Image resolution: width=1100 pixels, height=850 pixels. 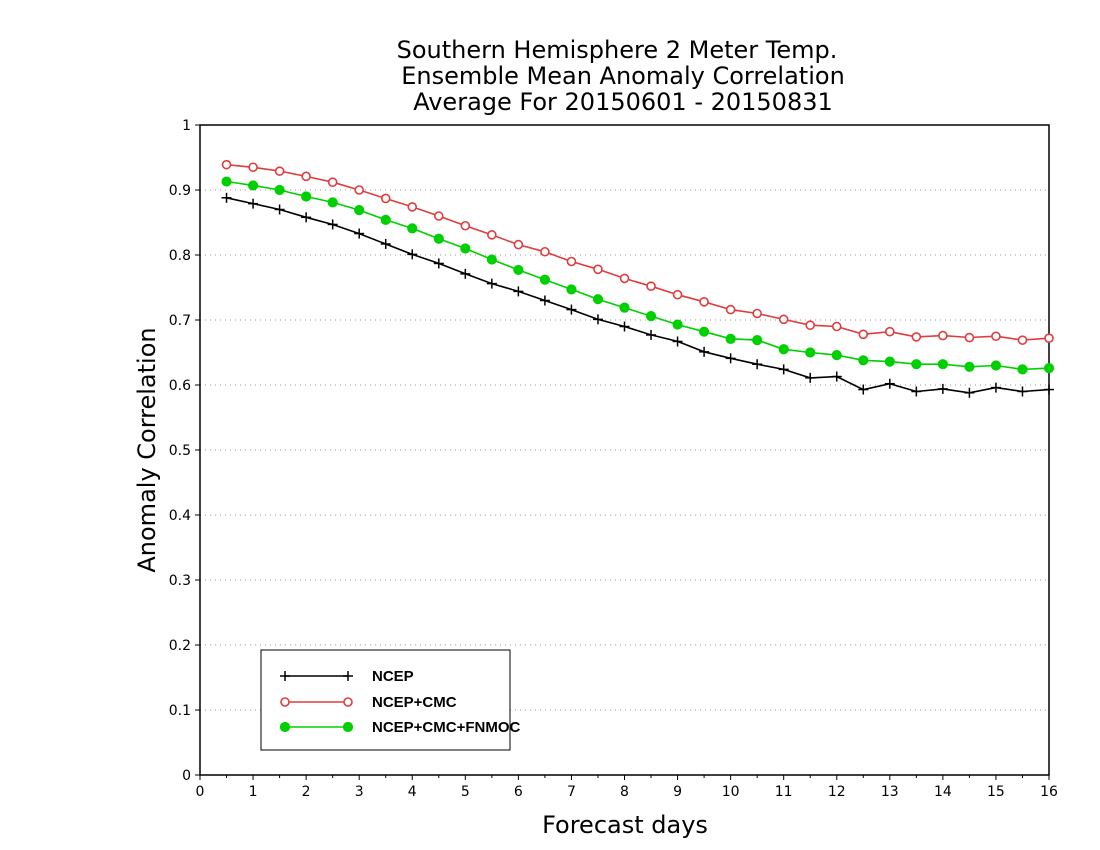 I want to click on x-tick-label: 1, so click(x=253, y=792).